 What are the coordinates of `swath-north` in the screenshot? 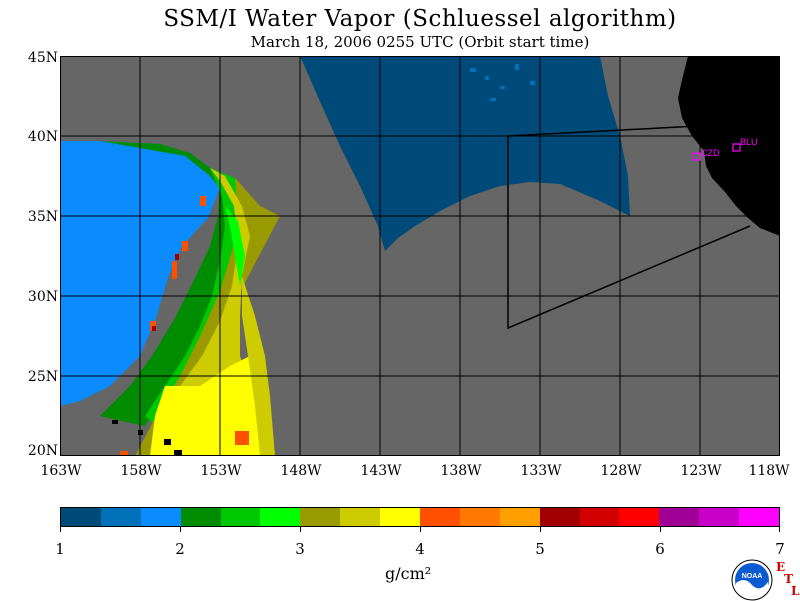 It's located at (465, 153).